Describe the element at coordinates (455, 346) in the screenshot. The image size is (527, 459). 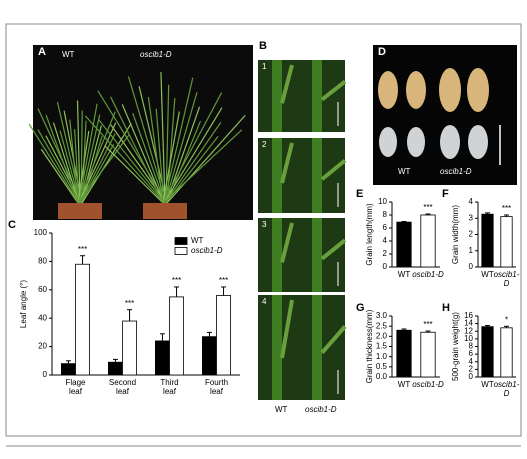
I see `y-axis-label: 500-grain weight(g)` at that location.